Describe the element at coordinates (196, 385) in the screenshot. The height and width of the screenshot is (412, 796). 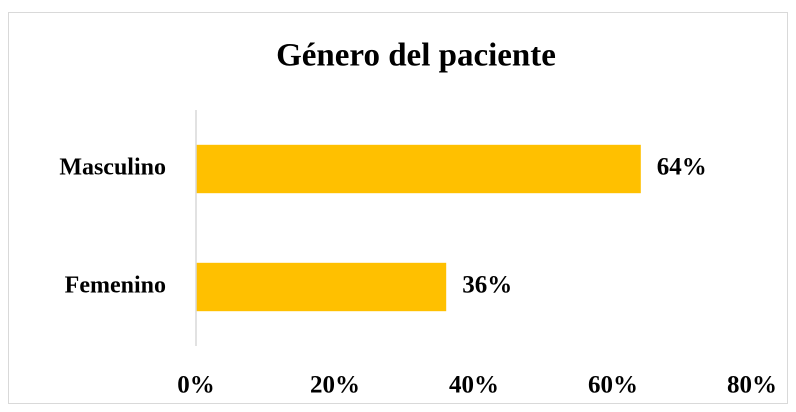
I see `x-tick-label: 0%` at that location.